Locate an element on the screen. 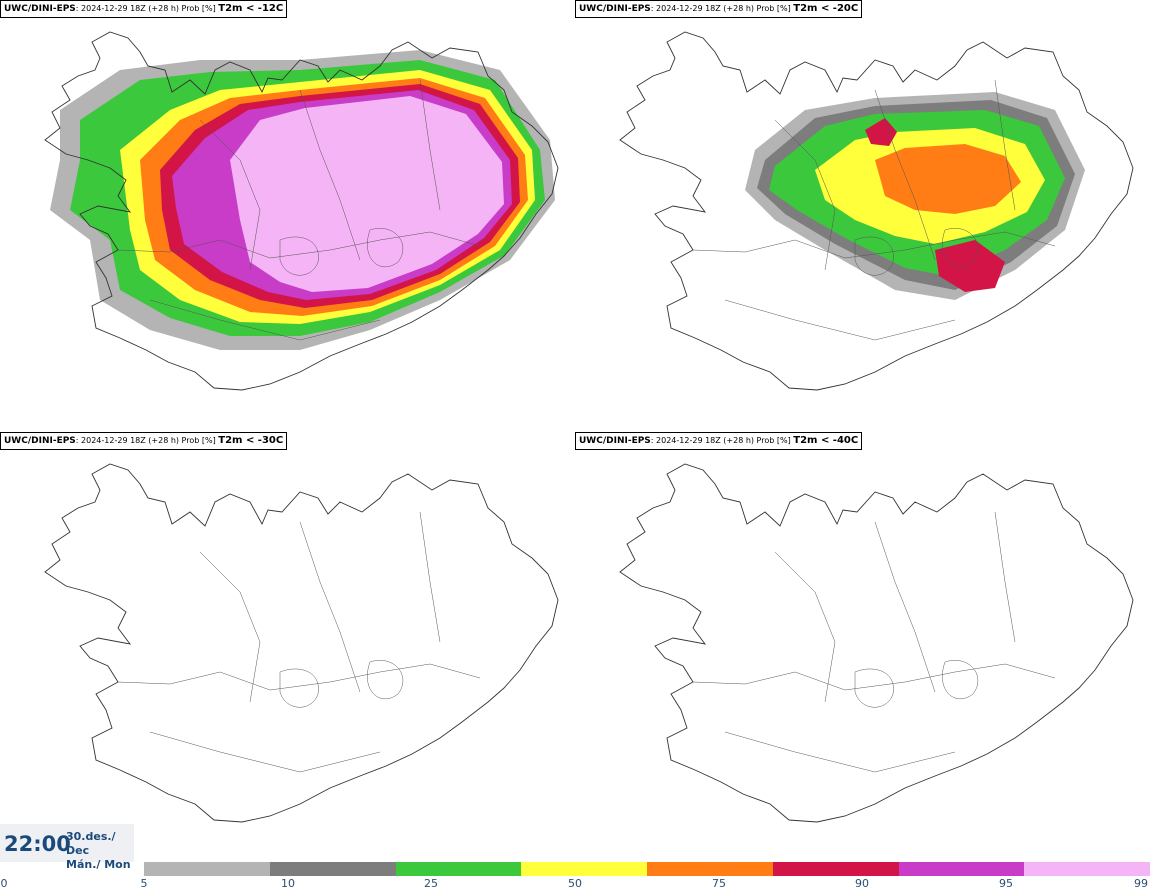 This screenshot has height=891, width=1150. colorbar-tick: 90 is located at coordinates (862, 883).